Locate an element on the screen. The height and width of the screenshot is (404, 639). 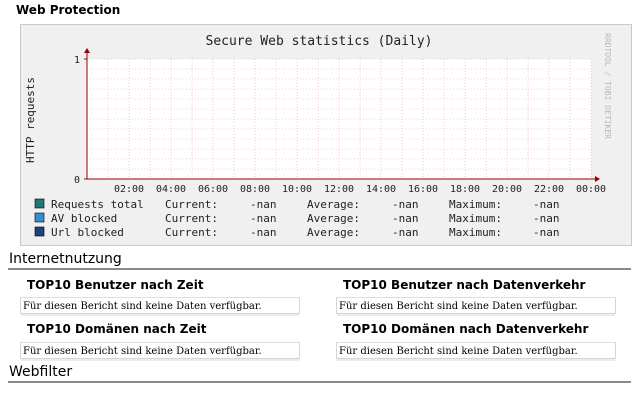
section-webfilter: Webfilter is located at coordinates (41, 372).